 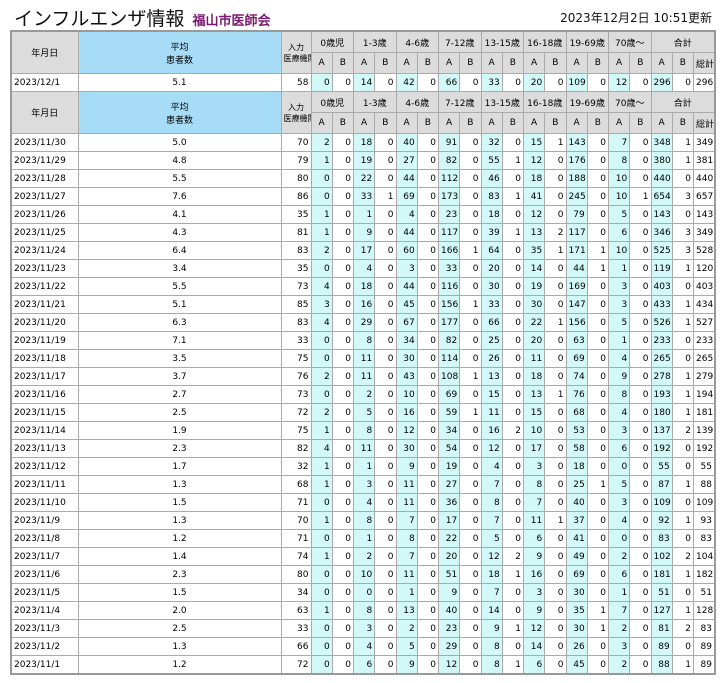 I want to click on row-total: 55, so click(x=704, y=466).